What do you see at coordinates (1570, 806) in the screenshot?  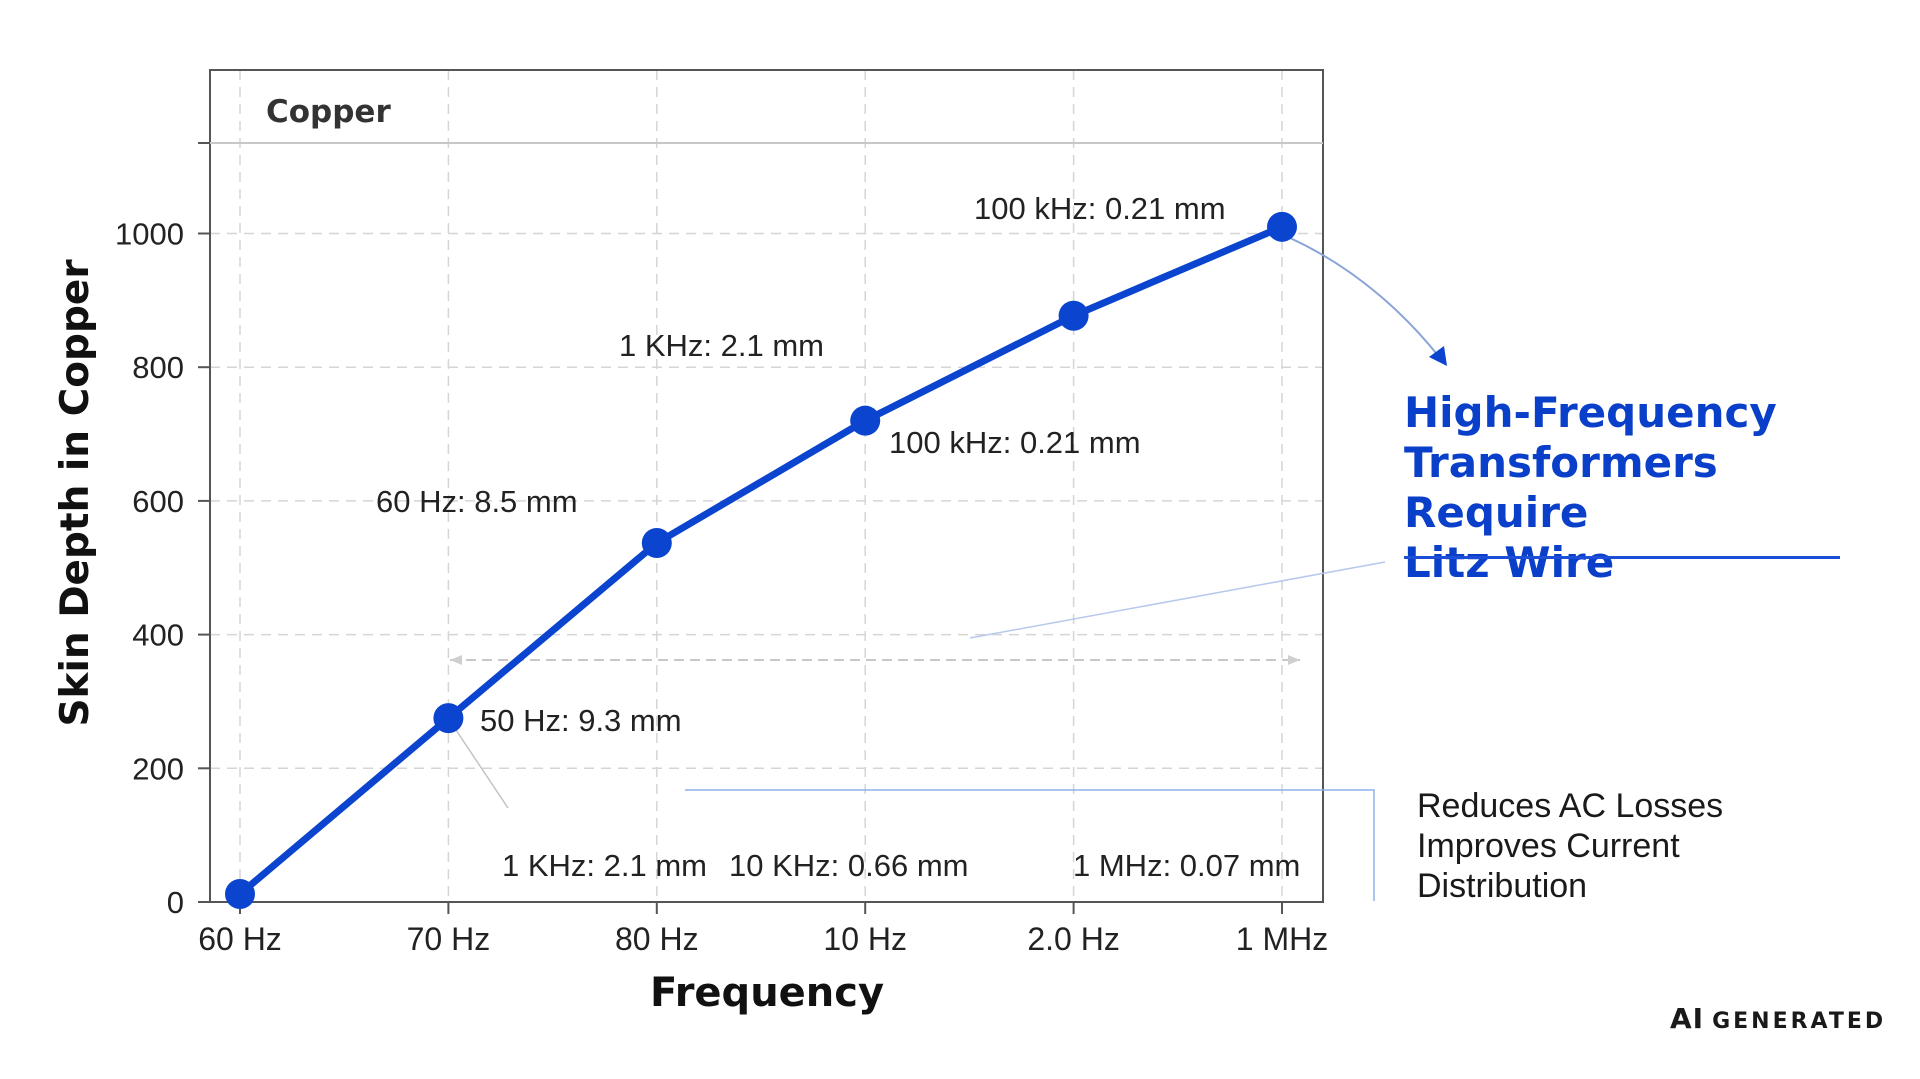 I see `callout-note-line: Reduces AC Losses` at bounding box center [1570, 806].